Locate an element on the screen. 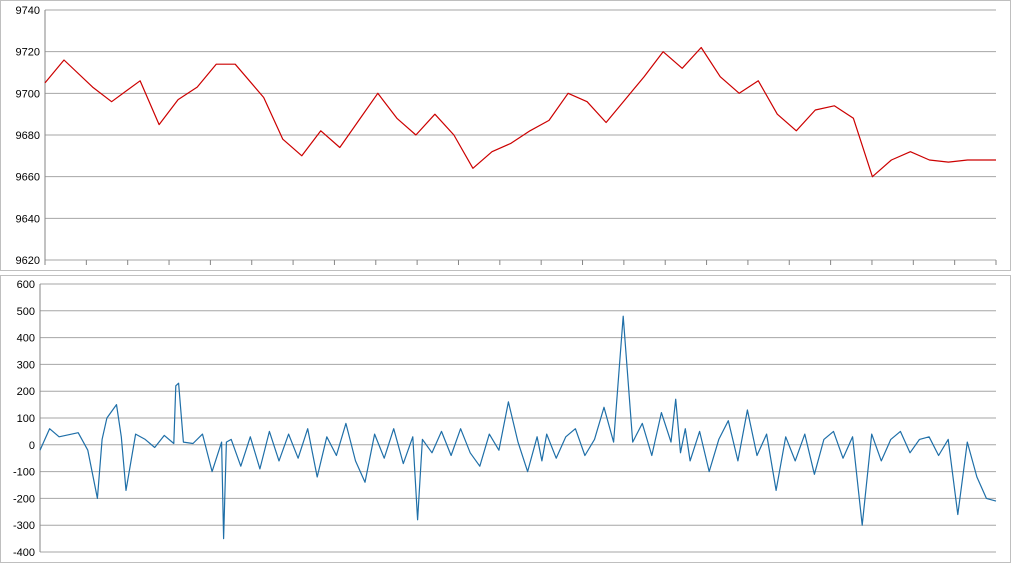 The image size is (1012, 563). delta-y-tick-label-5: 100 is located at coordinates (26, 419).